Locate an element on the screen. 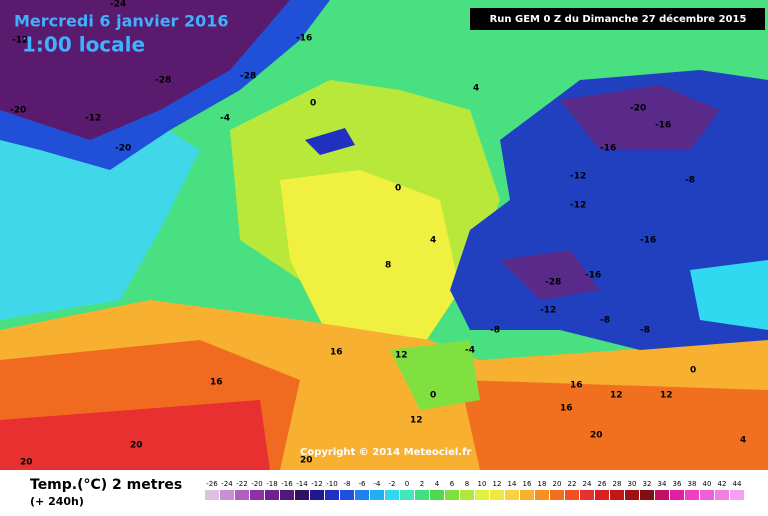 The image size is (768, 516). scale-label: 8 is located at coordinates (467, 484).